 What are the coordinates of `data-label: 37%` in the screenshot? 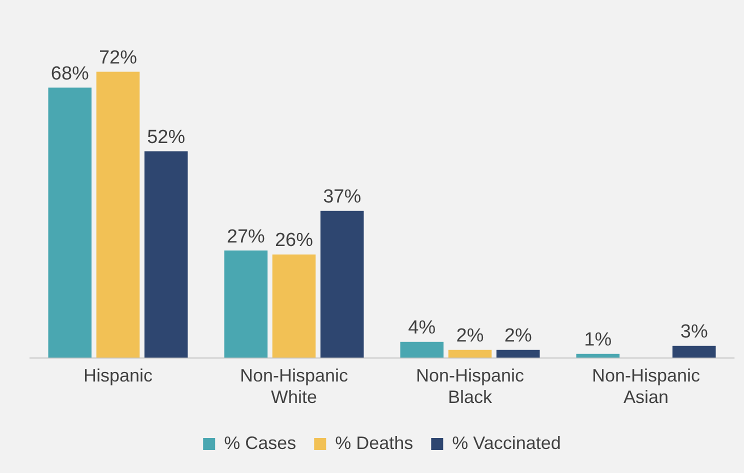 It's located at (342, 197).